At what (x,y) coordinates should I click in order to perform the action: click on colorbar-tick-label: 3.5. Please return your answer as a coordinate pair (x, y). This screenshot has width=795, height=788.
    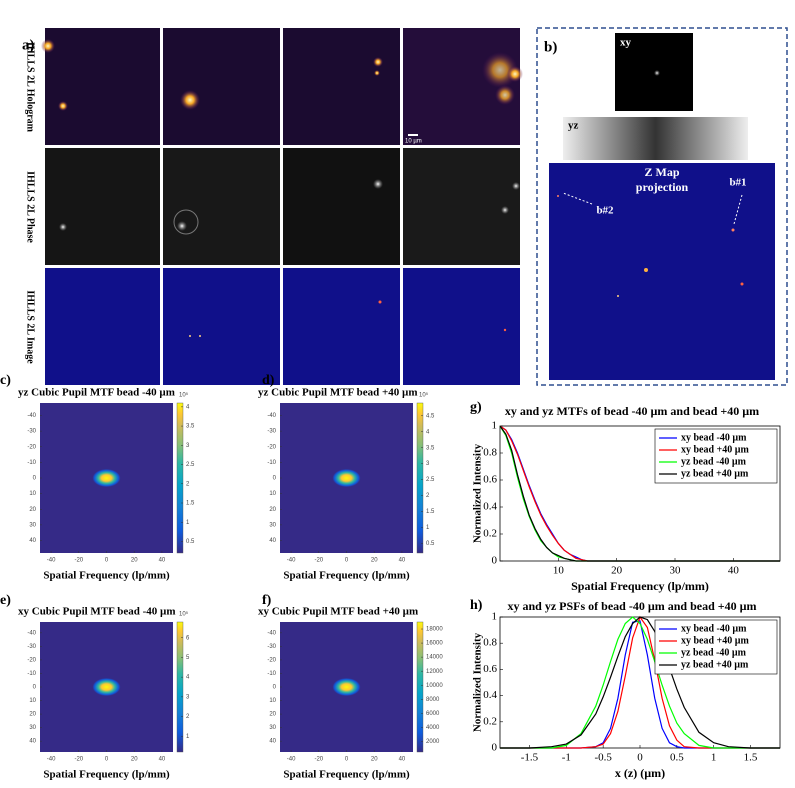
    Looking at the image, I should click on (430, 448).